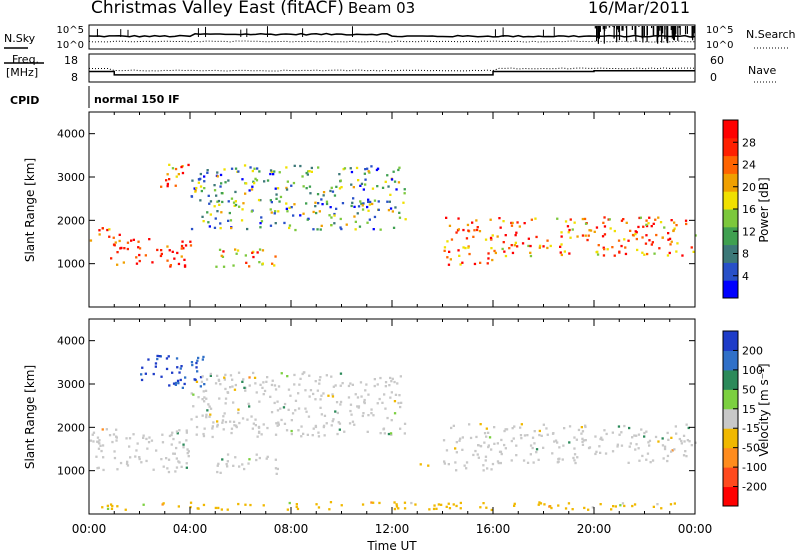  I want to click on velocity-colorbar-label: Velocity [m s⁻¹], so click(764, 409).